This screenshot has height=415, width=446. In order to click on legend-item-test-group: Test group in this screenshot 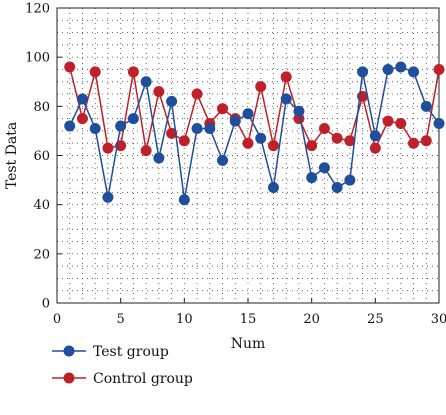, I will do `click(110, 352)`.